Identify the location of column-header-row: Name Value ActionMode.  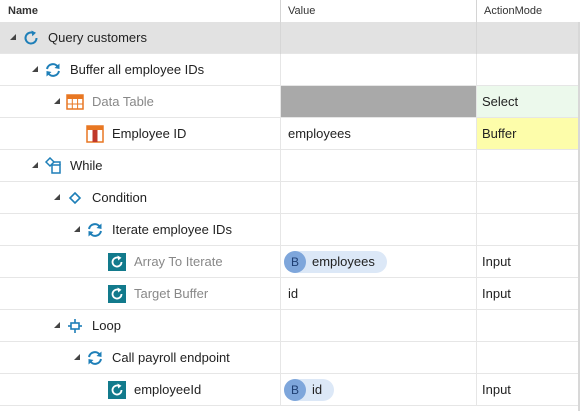
(290, 11).